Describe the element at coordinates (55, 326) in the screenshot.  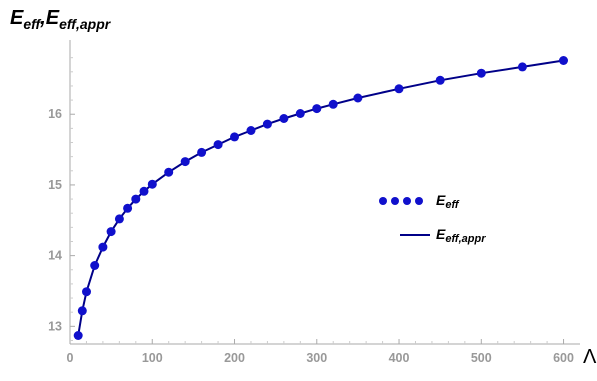
I see `y-tick-label: 13` at that location.